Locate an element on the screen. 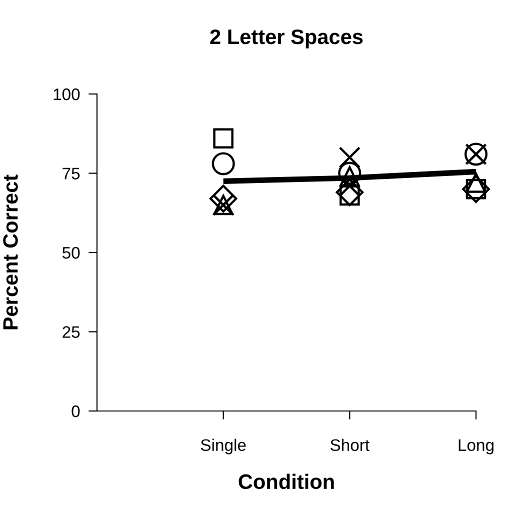  y-tick-label: 75 is located at coordinates (71, 174).